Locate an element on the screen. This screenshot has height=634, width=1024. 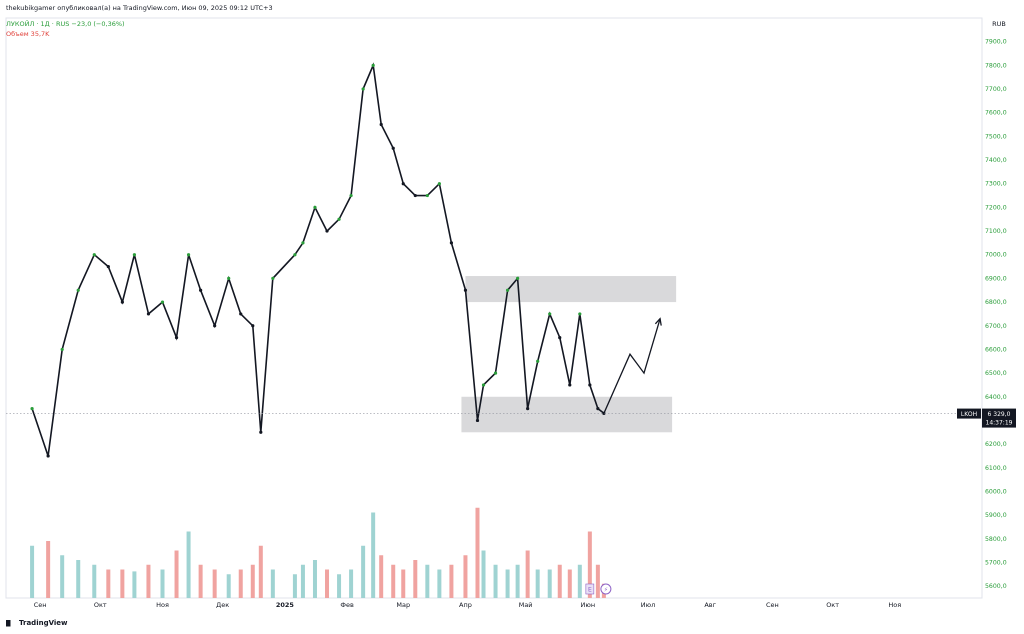
volume-legend: Объем 35,7K is located at coordinates (28, 34).